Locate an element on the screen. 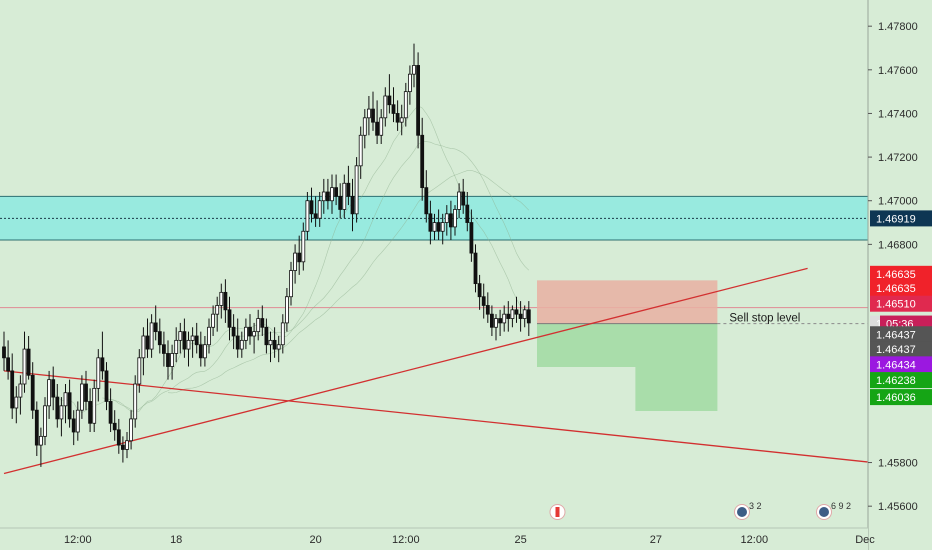  time-tick-label: 25 is located at coordinates (520, 540).